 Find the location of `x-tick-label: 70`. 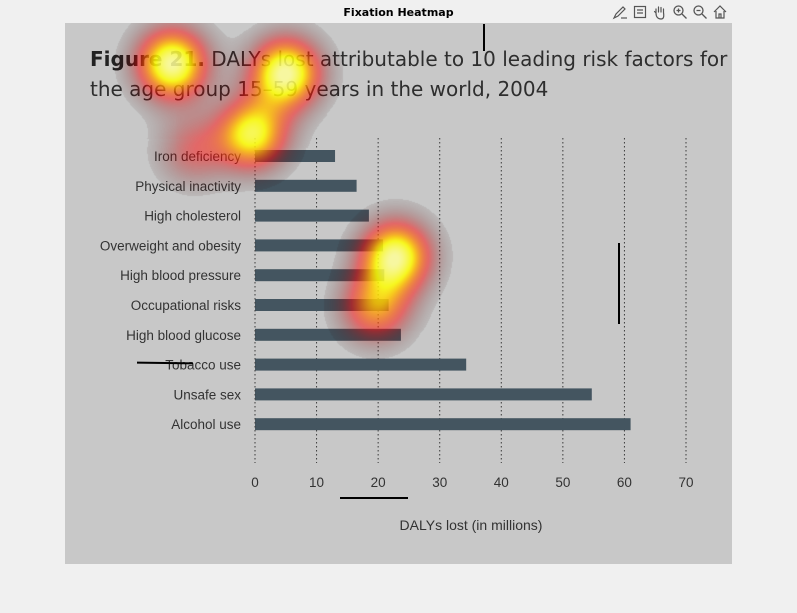

x-tick-label: 70 is located at coordinates (685, 482).